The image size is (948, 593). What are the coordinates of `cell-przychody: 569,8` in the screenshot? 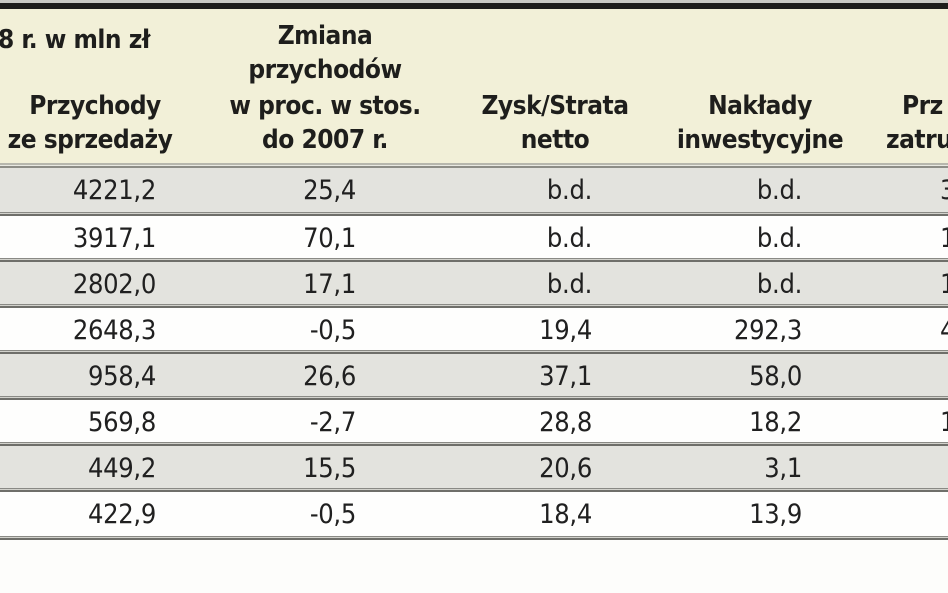 It's located at (121, 422).